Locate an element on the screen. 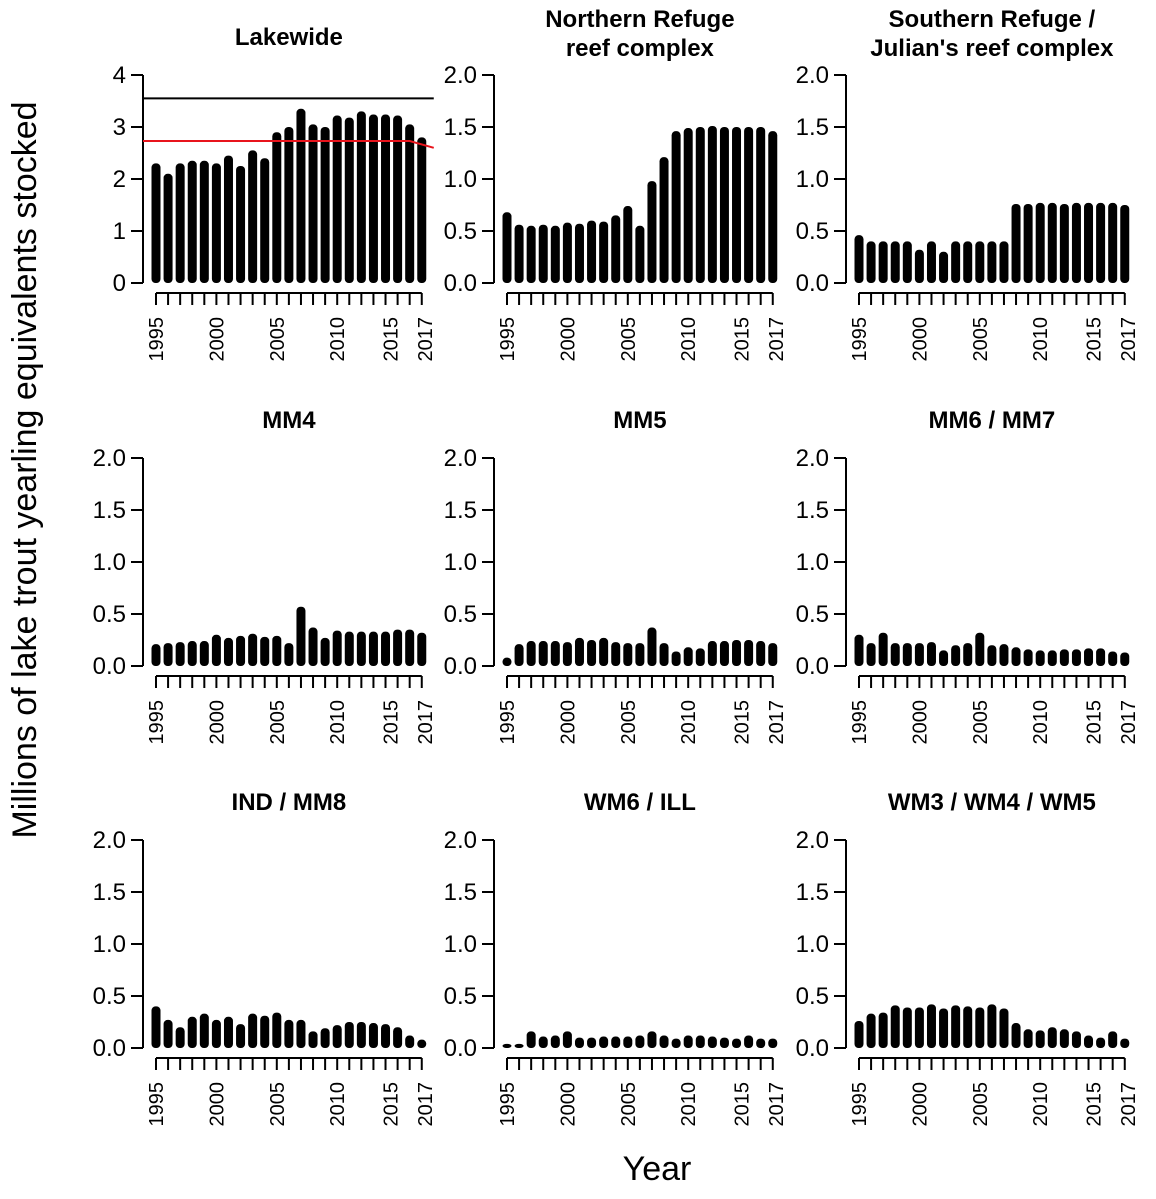 This screenshot has height=1199, width=1156. x-axis-label: Year is located at coordinates (657, 1169).